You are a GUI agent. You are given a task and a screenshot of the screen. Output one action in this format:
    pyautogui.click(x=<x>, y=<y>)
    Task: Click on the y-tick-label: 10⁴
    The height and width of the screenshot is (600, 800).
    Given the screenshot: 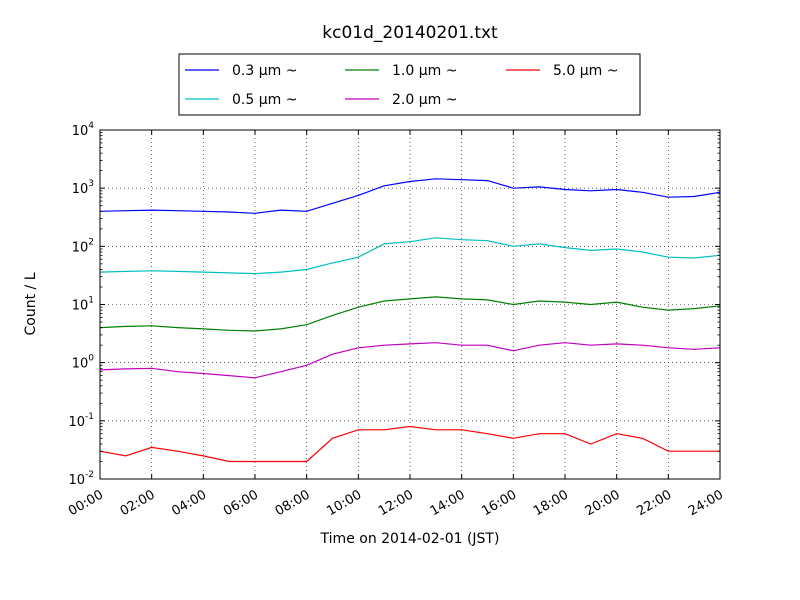 What is the action you would take?
    pyautogui.click(x=83, y=130)
    